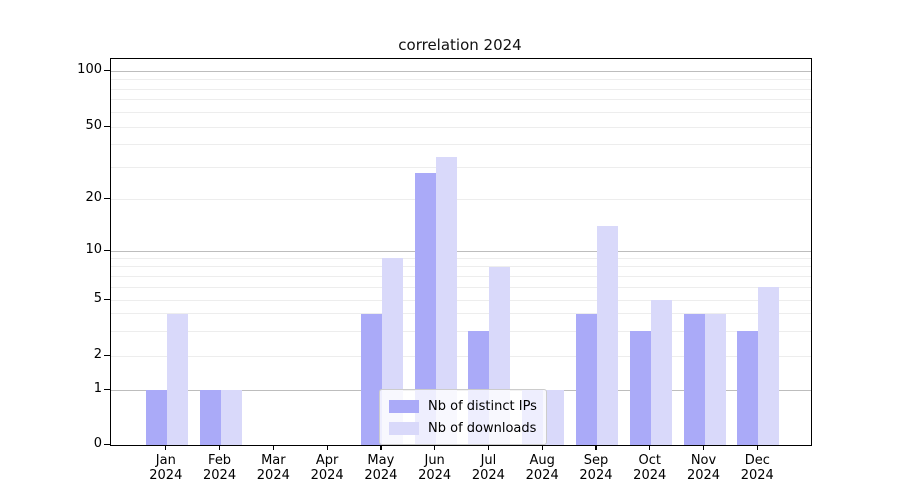  I want to click on legend-label-distinct-ips: Nb of distinct IPs, so click(482, 406).